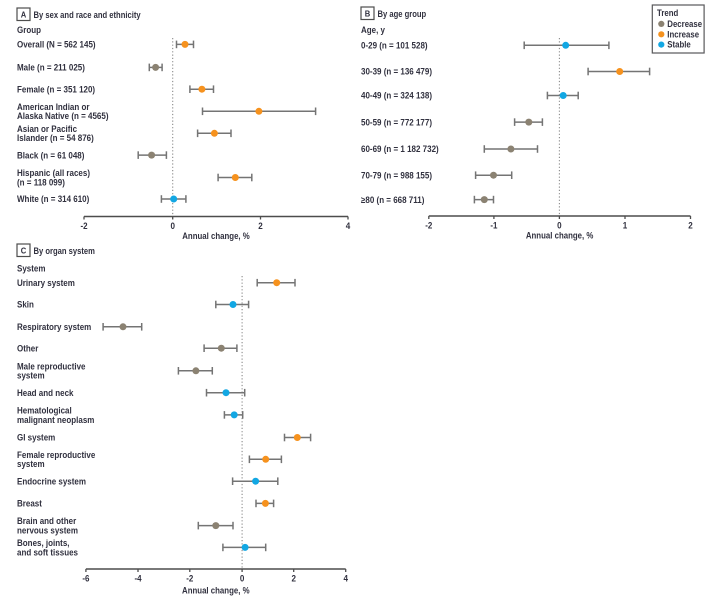 This screenshot has width=718, height=609. What do you see at coordinates (63, 116) in the screenshot?
I see `svg-text: Alaska Native (n = 4565)` at bounding box center [63, 116].